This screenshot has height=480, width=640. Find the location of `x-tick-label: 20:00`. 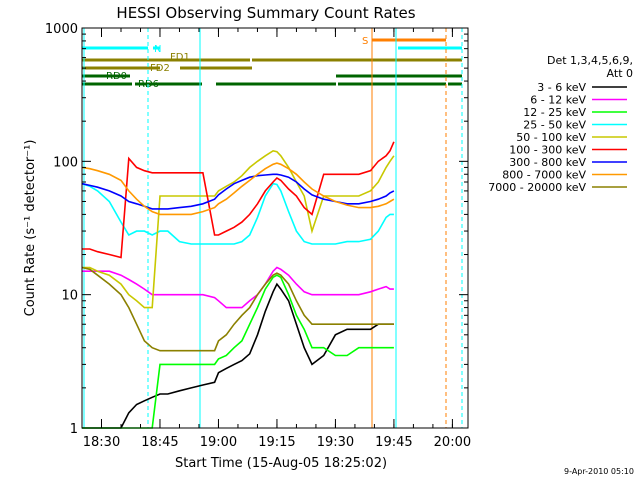

x-tick-label: 20:00 is located at coordinates (452, 442).